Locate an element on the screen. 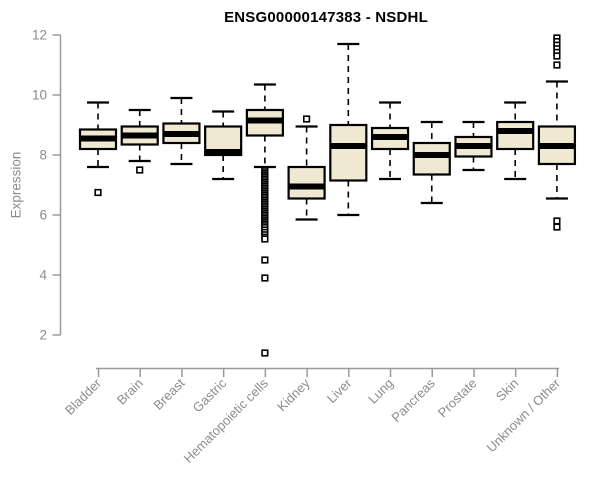 This screenshot has height=500, width=600. x-tick-label: Kidney is located at coordinates (293, 394).